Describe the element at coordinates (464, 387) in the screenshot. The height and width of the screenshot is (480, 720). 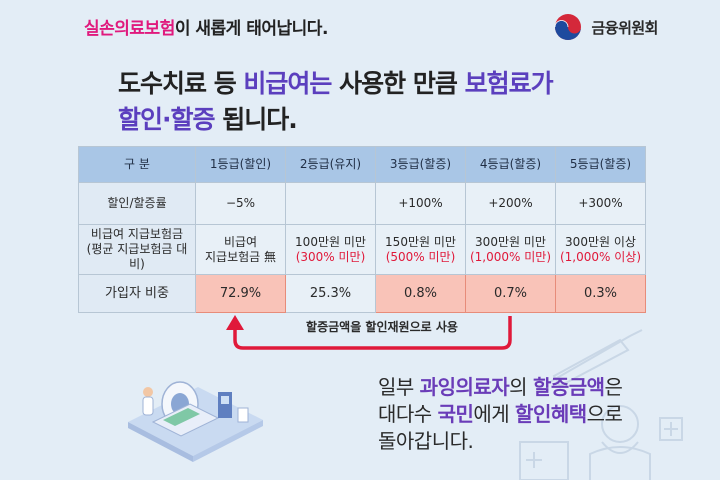
I see `summary-highlight: 과잉의료자` at that location.